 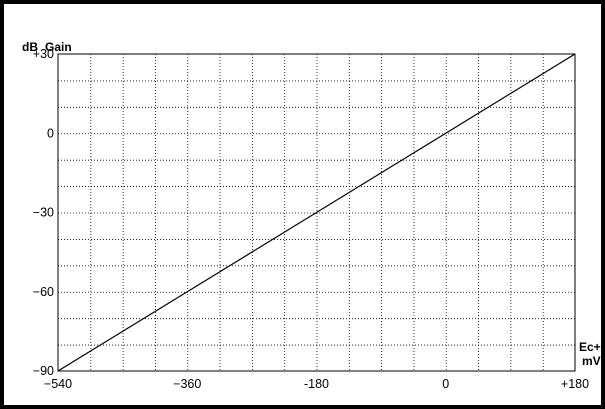 What do you see at coordinates (590, 347) in the screenshot?
I see `x-axis-label: Ec+` at bounding box center [590, 347].